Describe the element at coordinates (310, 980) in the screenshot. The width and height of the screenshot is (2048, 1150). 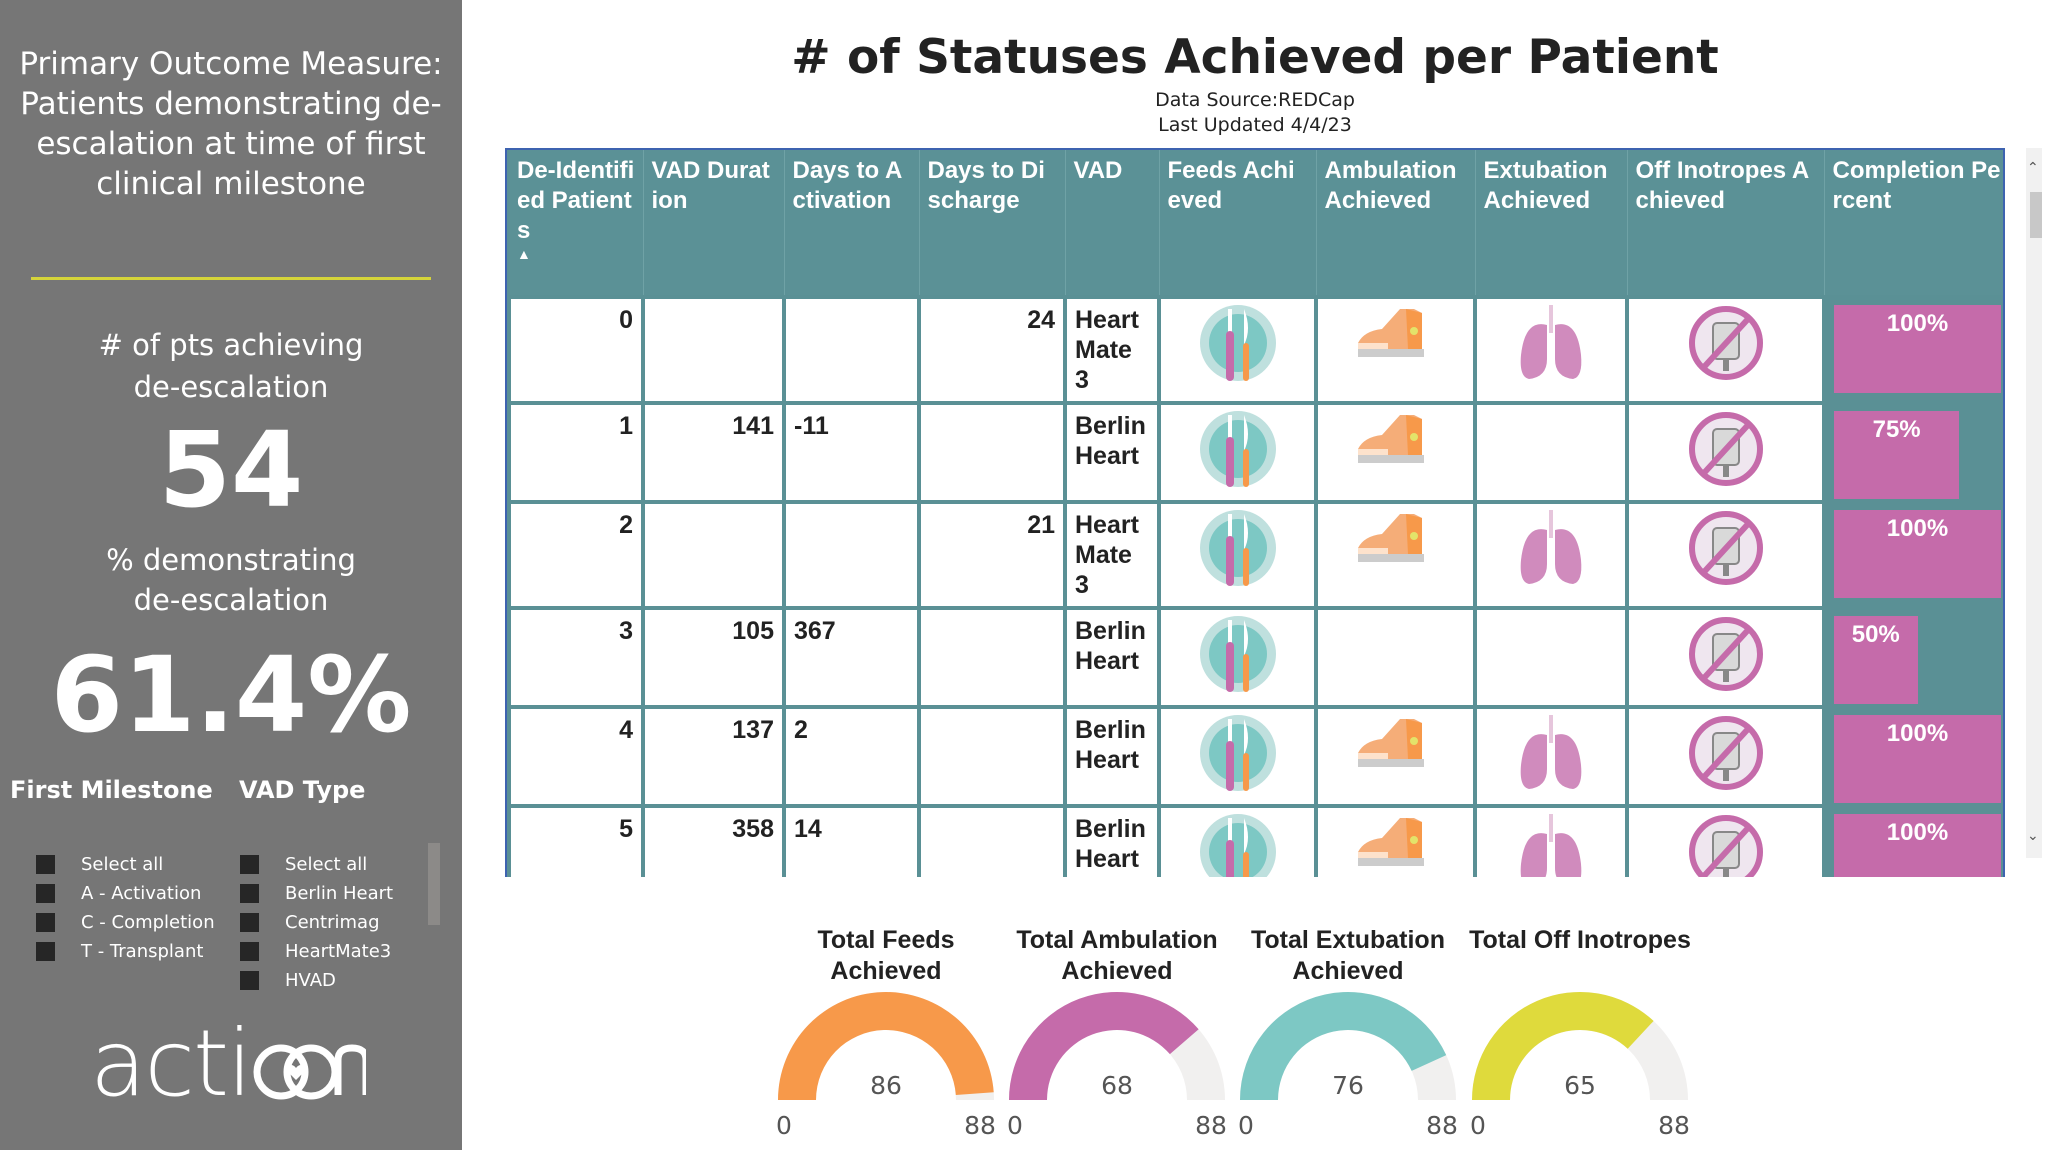
I see `filter-option-label: HVAD` at that location.